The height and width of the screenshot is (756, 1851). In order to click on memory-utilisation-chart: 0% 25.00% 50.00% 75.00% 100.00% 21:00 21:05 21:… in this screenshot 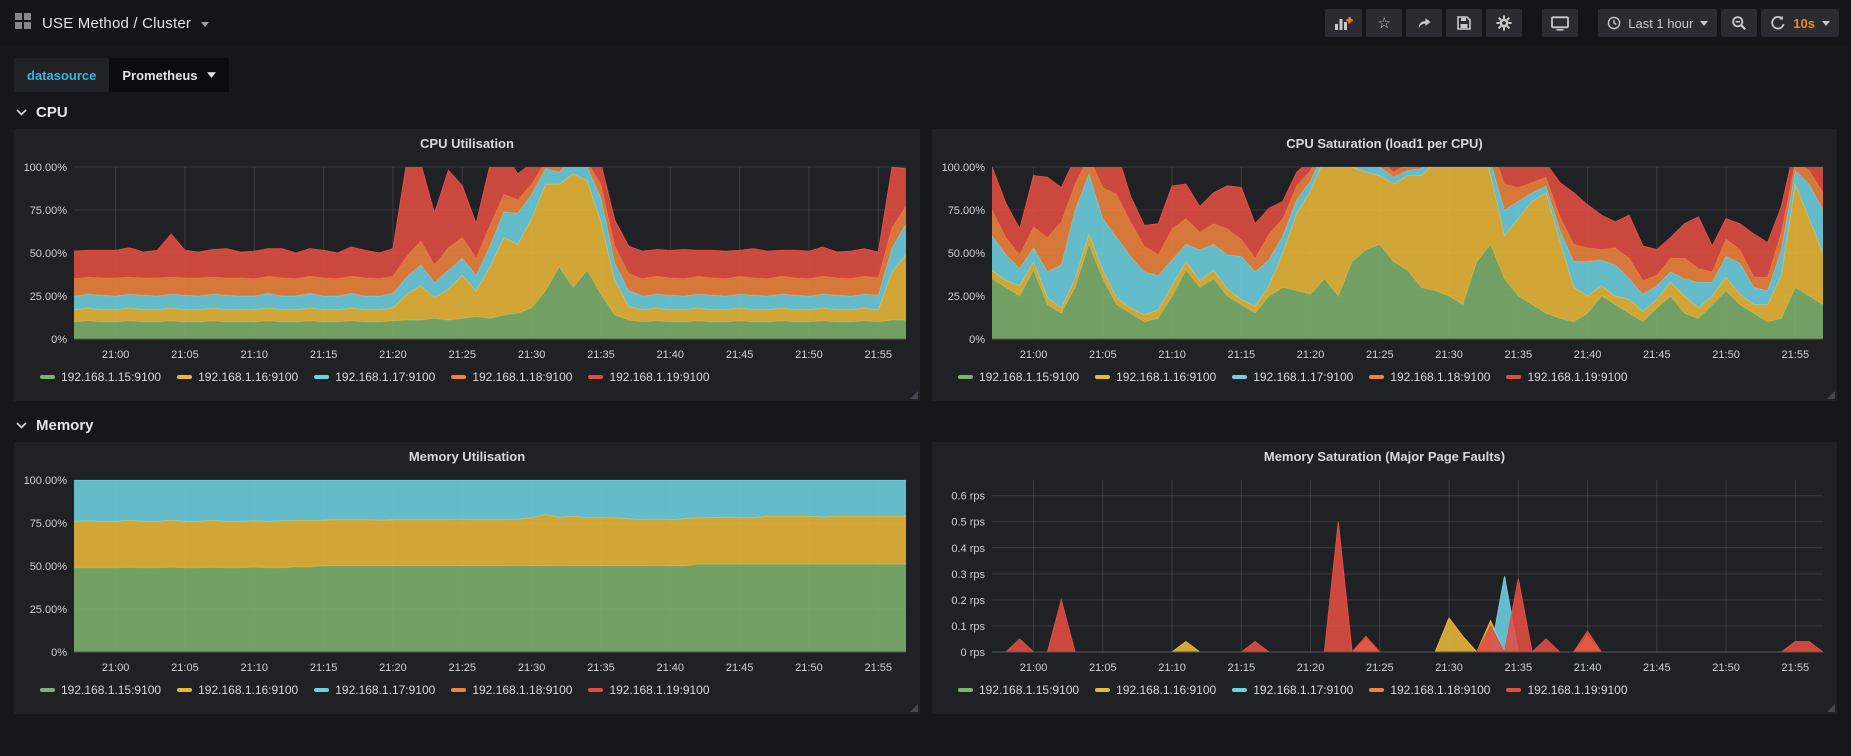, I will do `click(467, 575)`.